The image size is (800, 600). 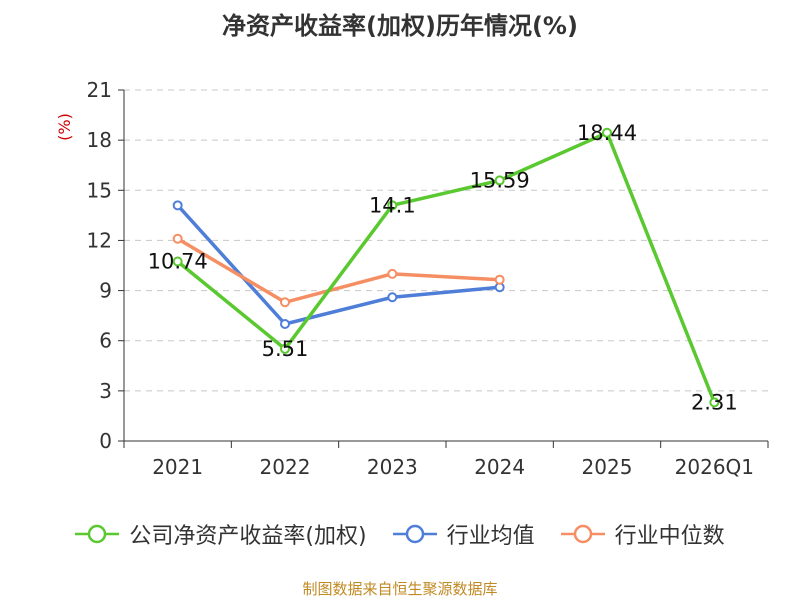 I want to click on data-label: 15.59, so click(x=500, y=180).